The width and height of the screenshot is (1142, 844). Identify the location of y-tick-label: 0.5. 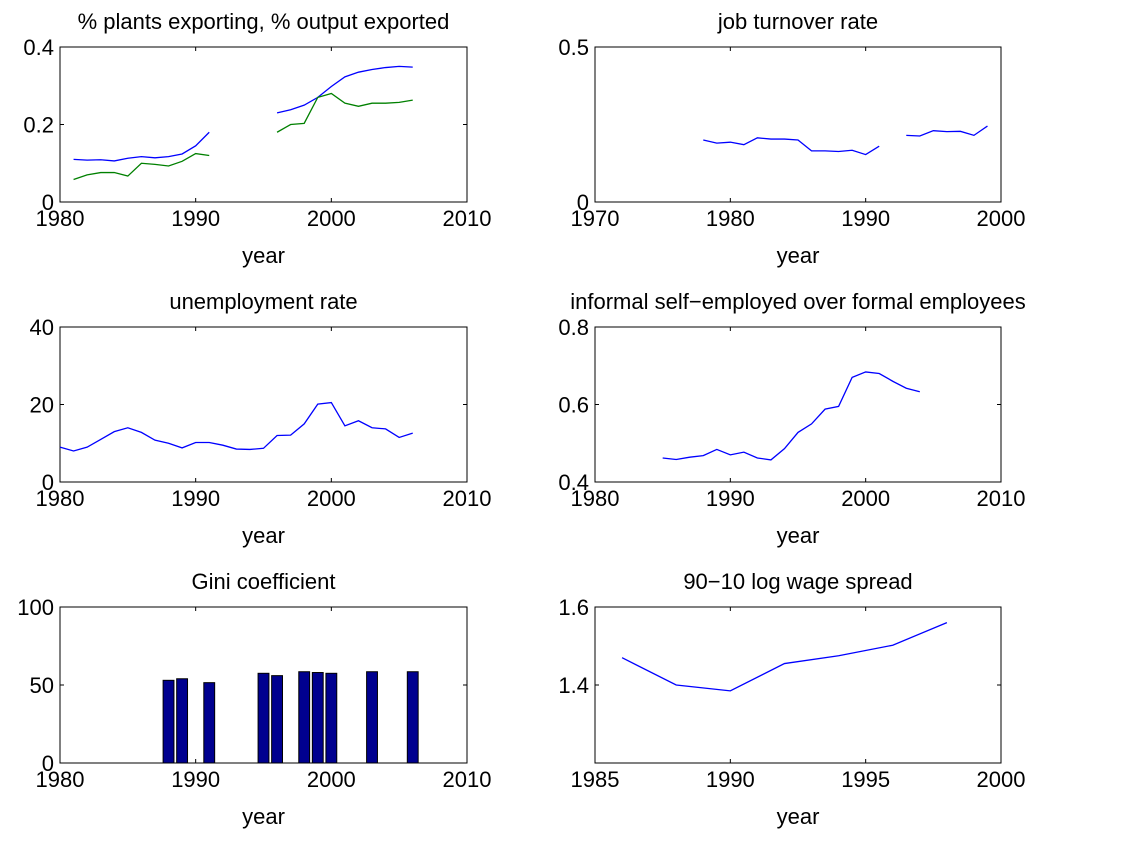
(573, 47).